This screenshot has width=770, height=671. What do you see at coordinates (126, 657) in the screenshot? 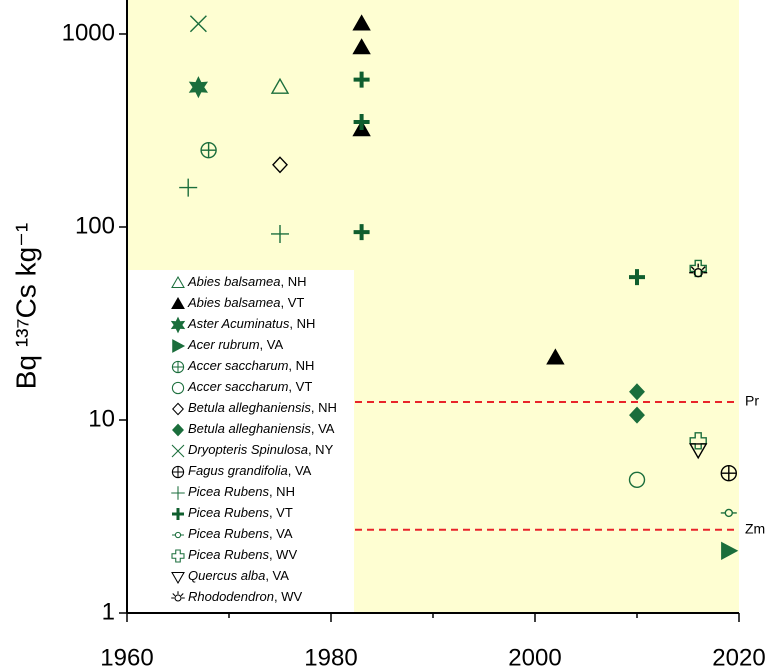
I see `x-tick-label: 1960` at bounding box center [126, 657].